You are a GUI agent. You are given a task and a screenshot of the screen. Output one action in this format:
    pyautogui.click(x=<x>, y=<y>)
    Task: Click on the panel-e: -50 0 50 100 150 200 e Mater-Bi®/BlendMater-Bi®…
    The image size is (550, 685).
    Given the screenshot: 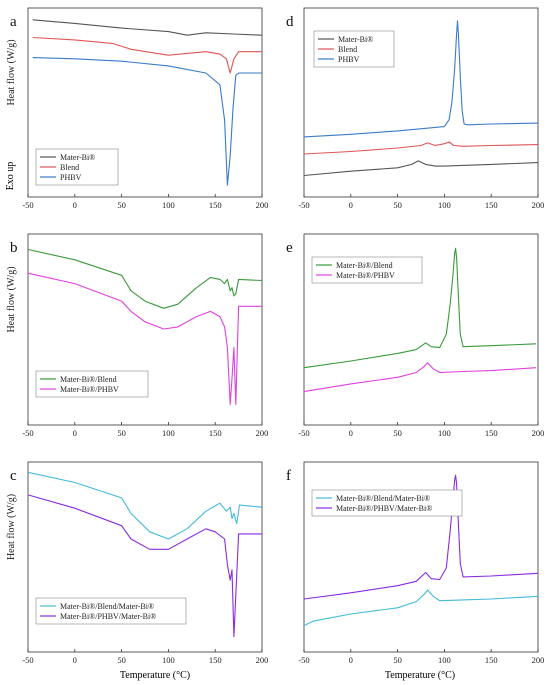 What is the action you would take?
    pyautogui.click(x=415, y=335)
    